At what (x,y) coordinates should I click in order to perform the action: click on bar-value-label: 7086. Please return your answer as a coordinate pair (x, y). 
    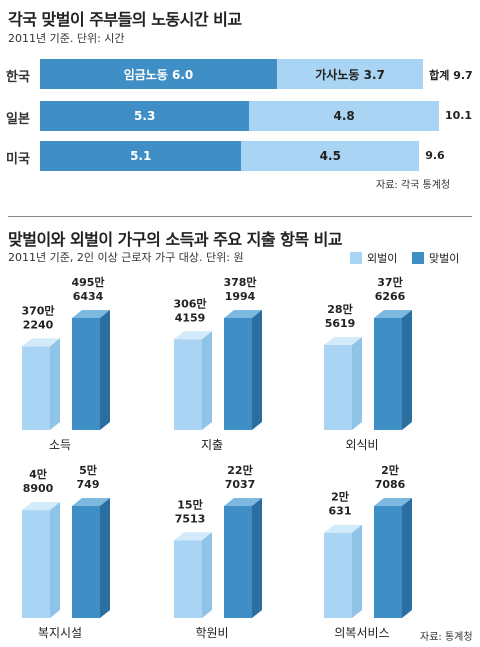
    Looking at the image, I should click on (390, 484).